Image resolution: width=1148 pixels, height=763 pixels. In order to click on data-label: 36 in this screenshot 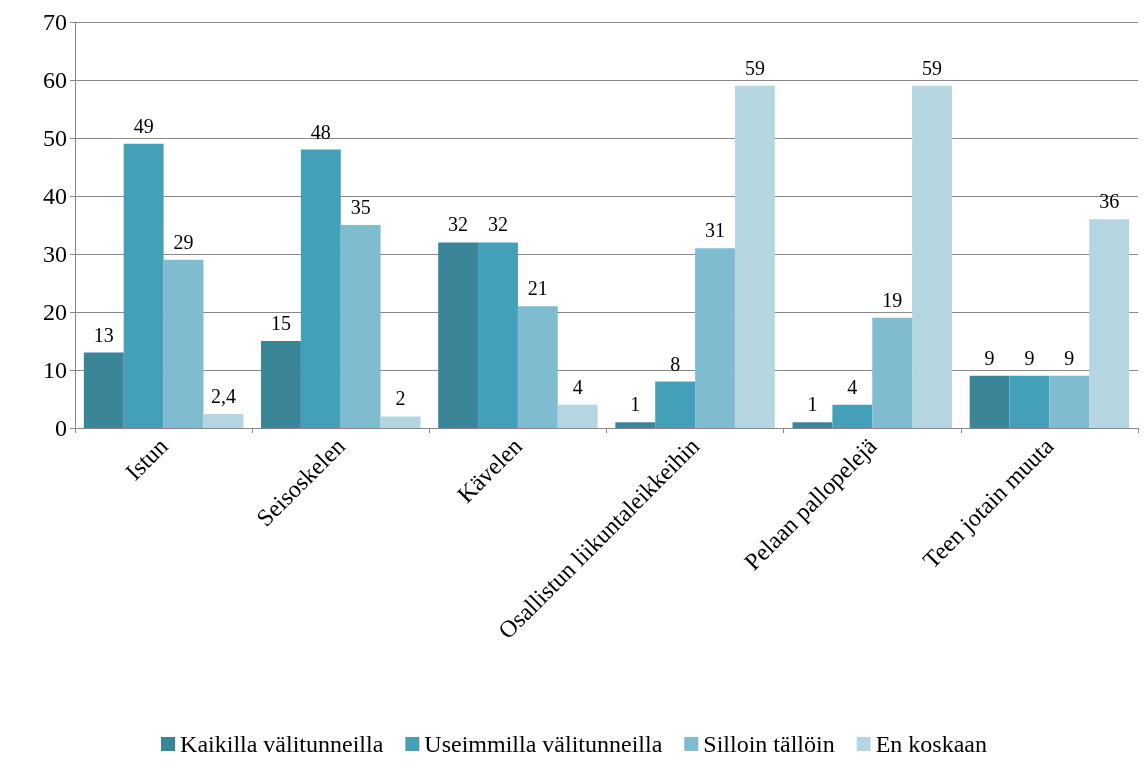, I will do `click(1109, 201)`.